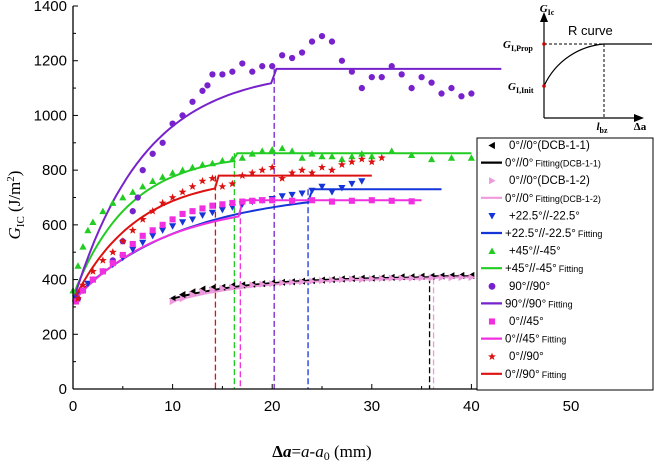  Describe the element at coordinates (63, 389) in the screenshot. I see `y-tick-label: 0` at that location.